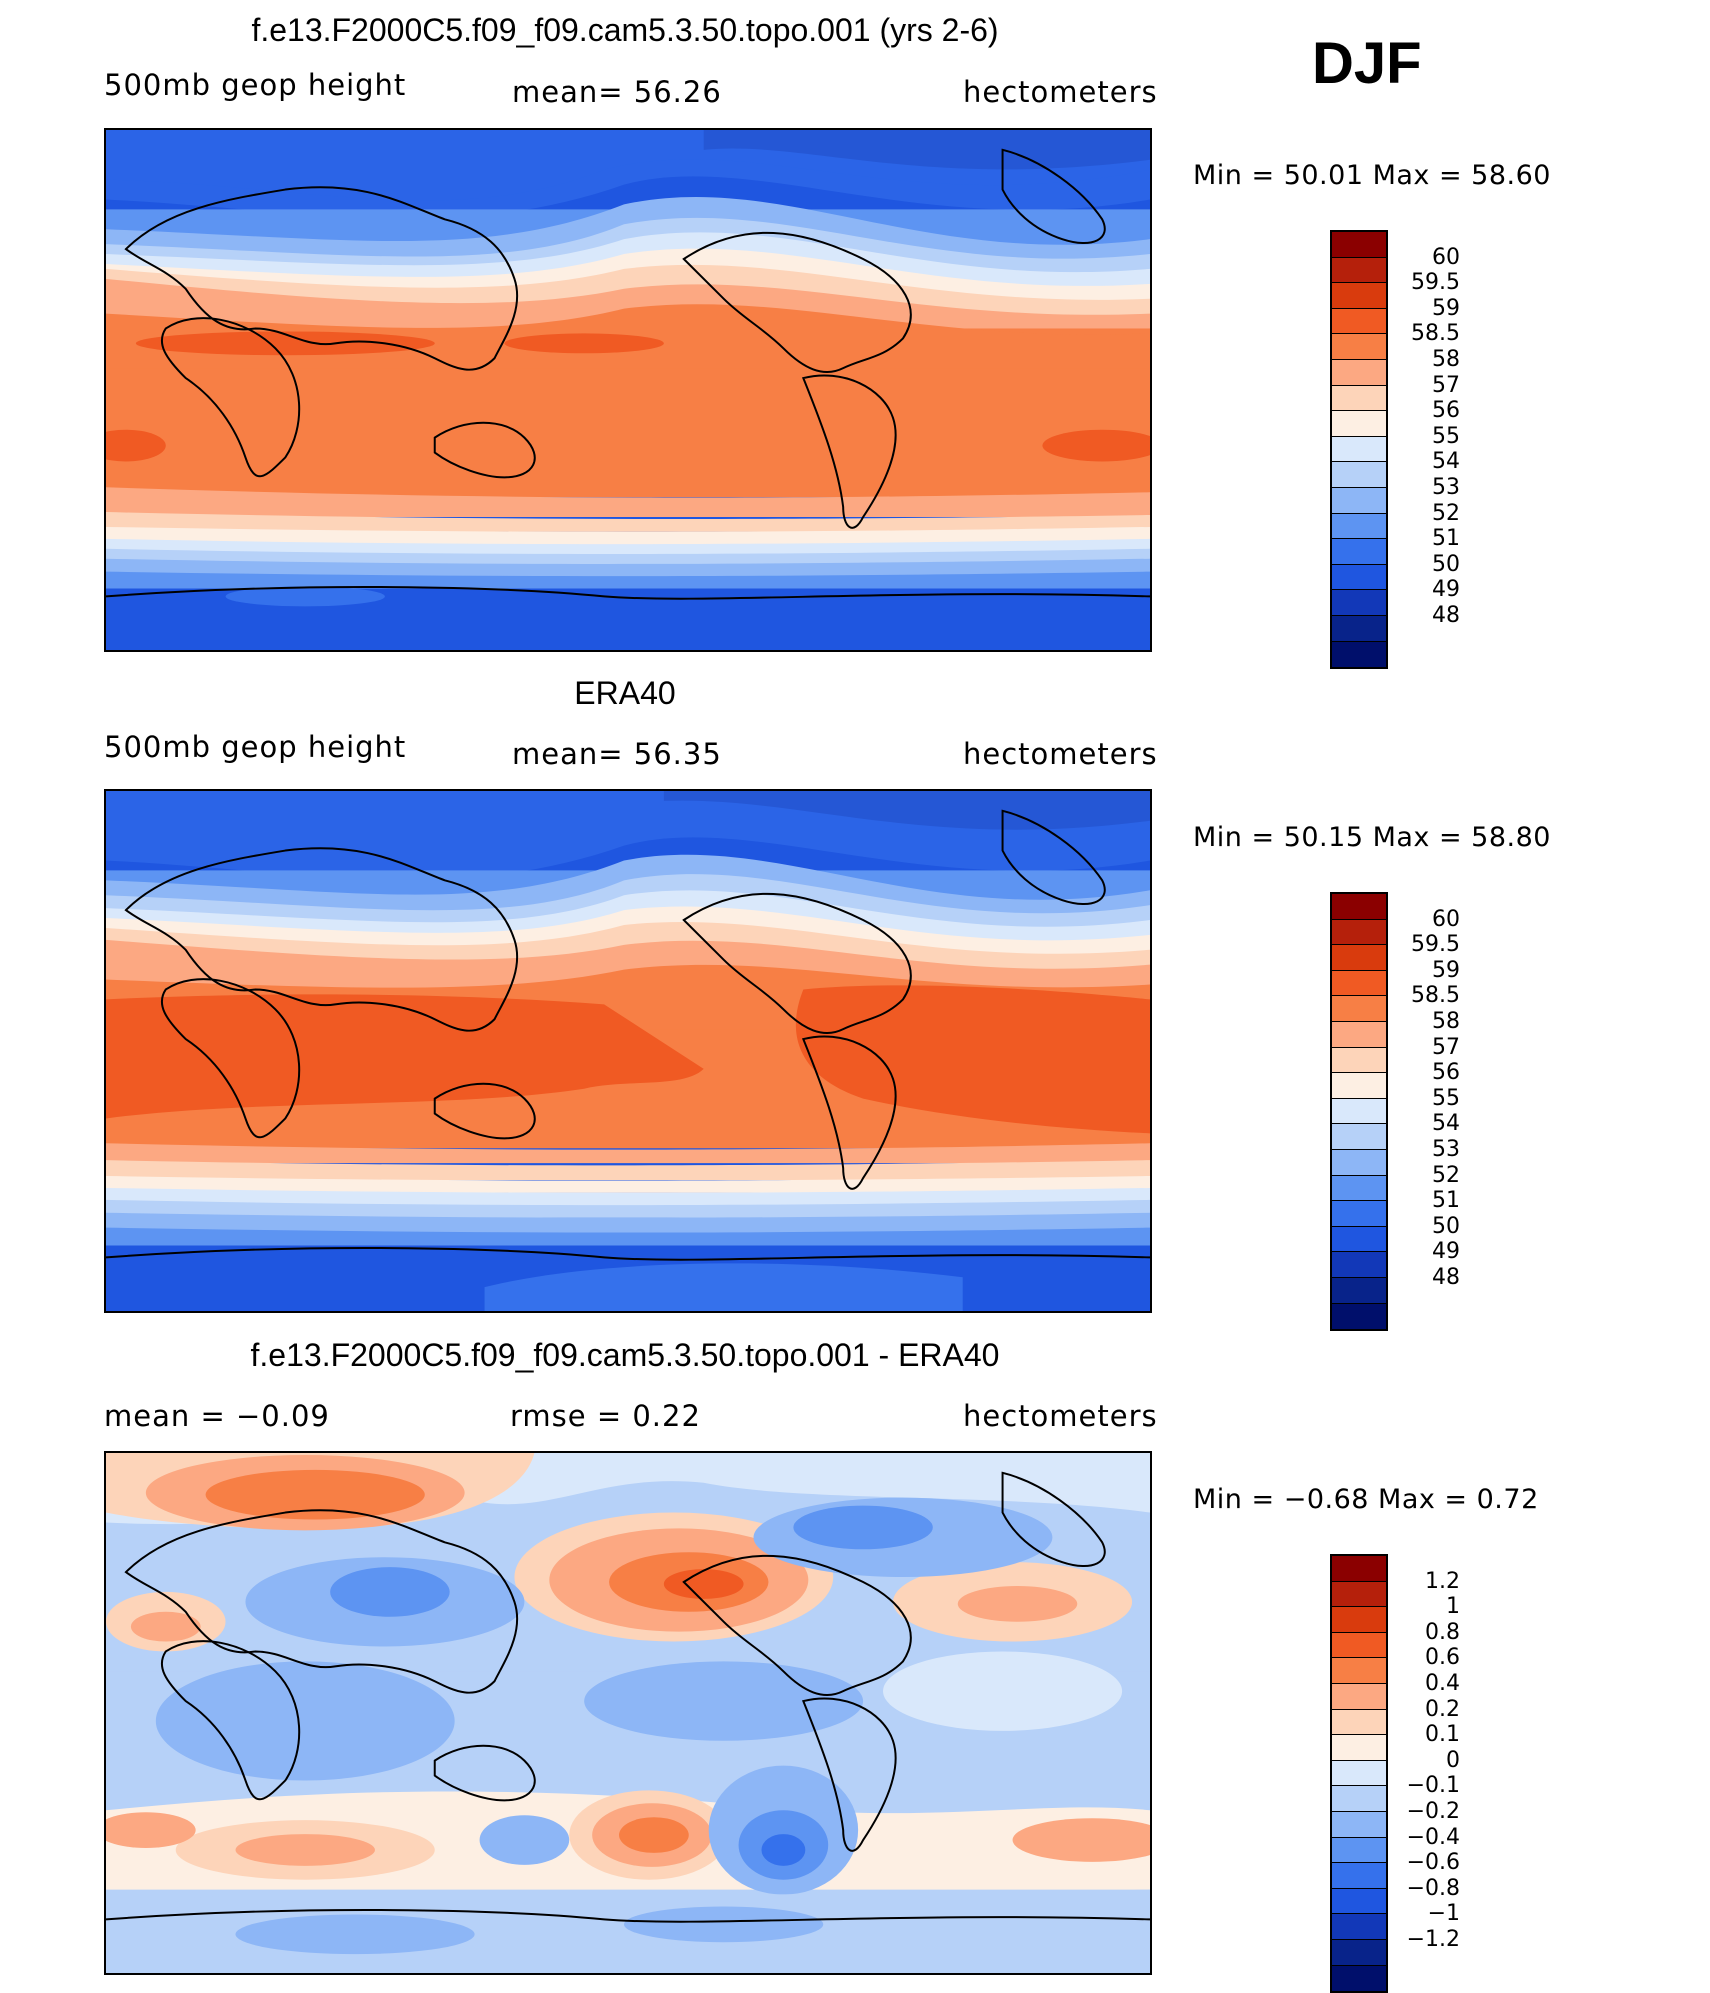 The image size is (1710, 1993). Describe the element at coordinates (1372, 175) in the screenshot. I see `minmax-label: Min = 50.01 Max = 58.60` at that location.